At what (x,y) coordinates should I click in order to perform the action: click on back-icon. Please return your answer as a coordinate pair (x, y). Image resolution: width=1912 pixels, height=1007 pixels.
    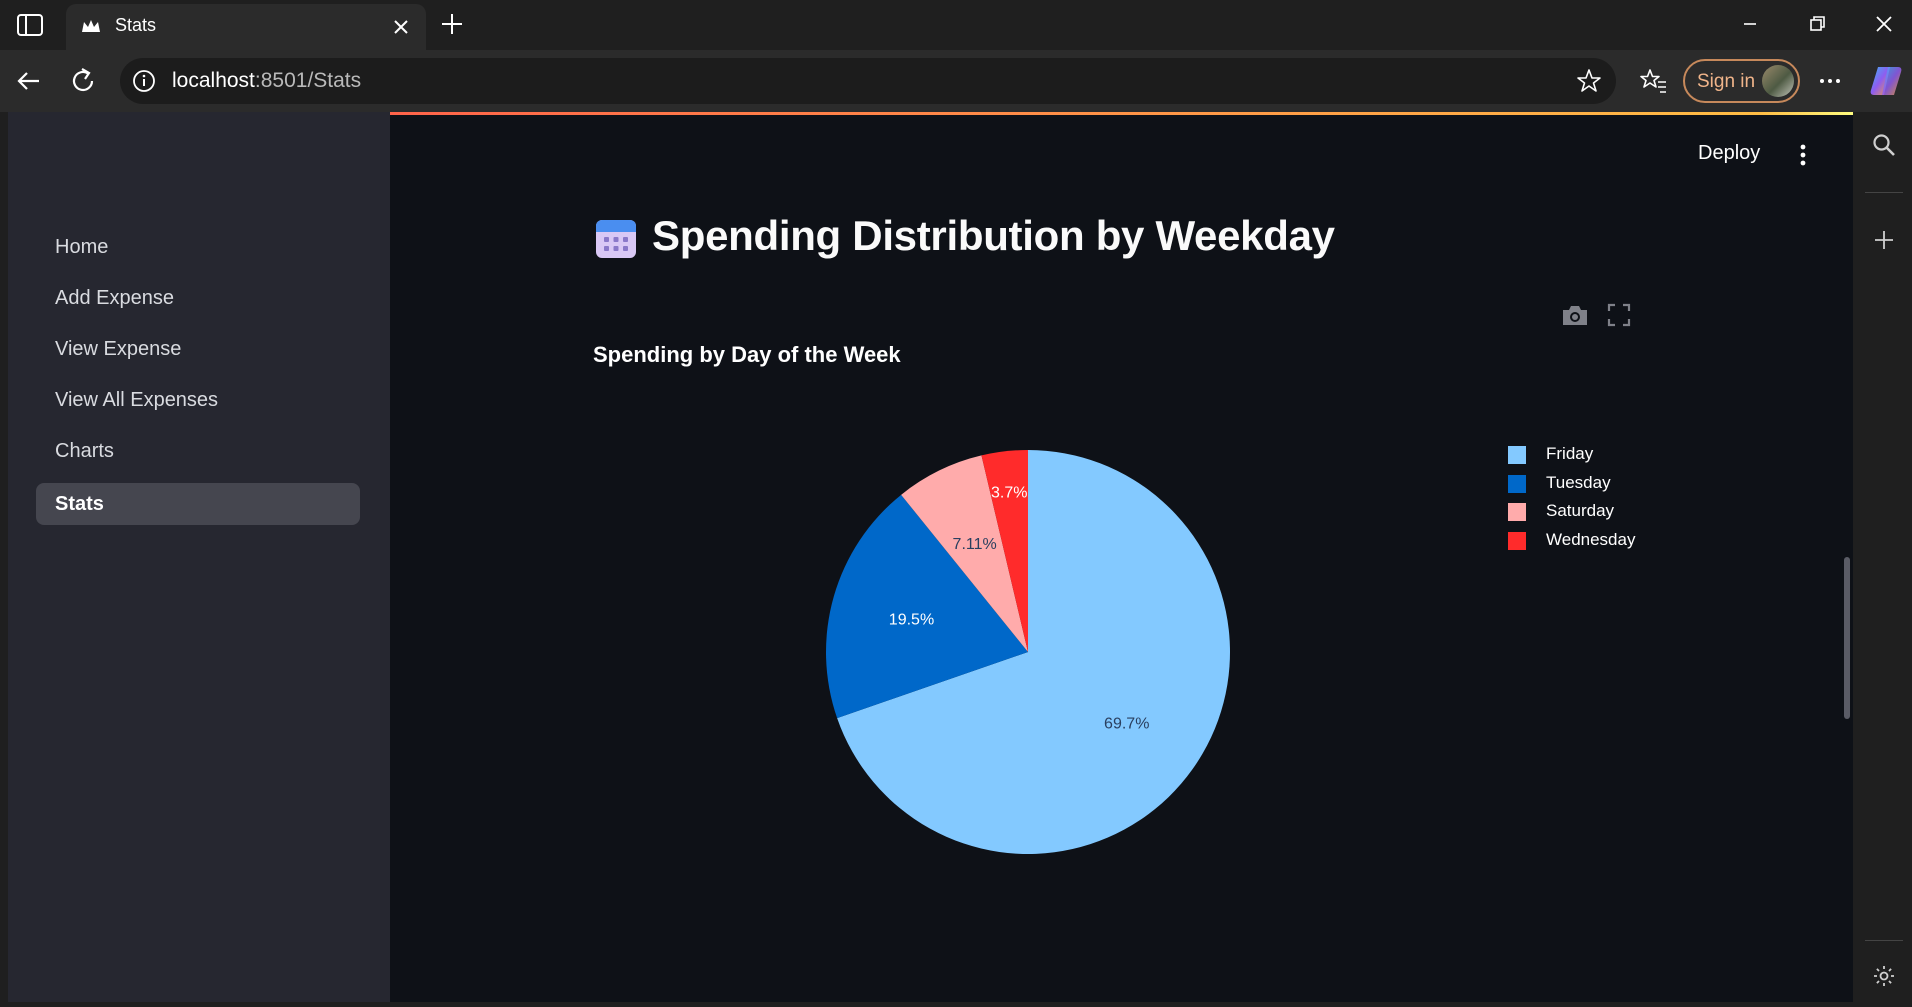
    Looking at the image, I should click on (29, 81).